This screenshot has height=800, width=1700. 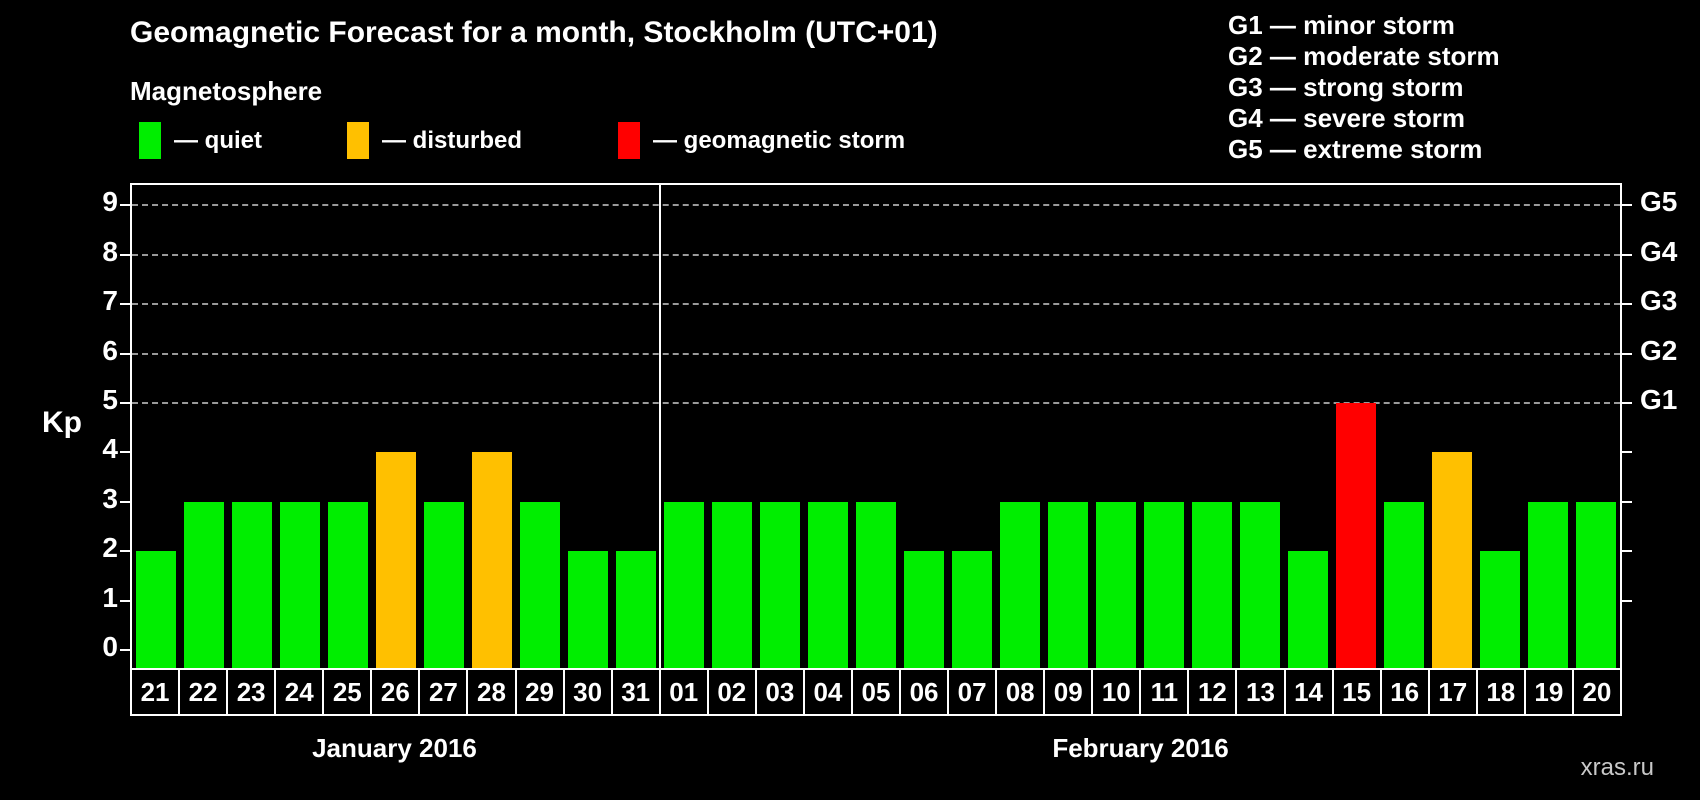 What do you see at coordinates (110, 399) in the screenshot?
I see `y-axis-tick-label: 5` at bounding box center [110, 399].